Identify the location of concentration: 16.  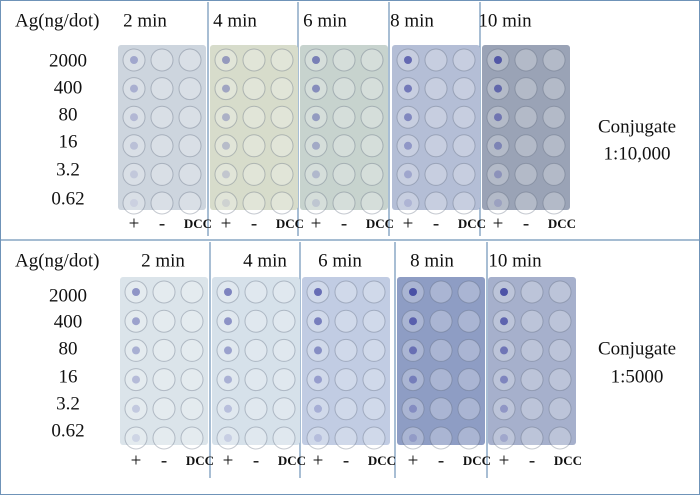
(68, 141).